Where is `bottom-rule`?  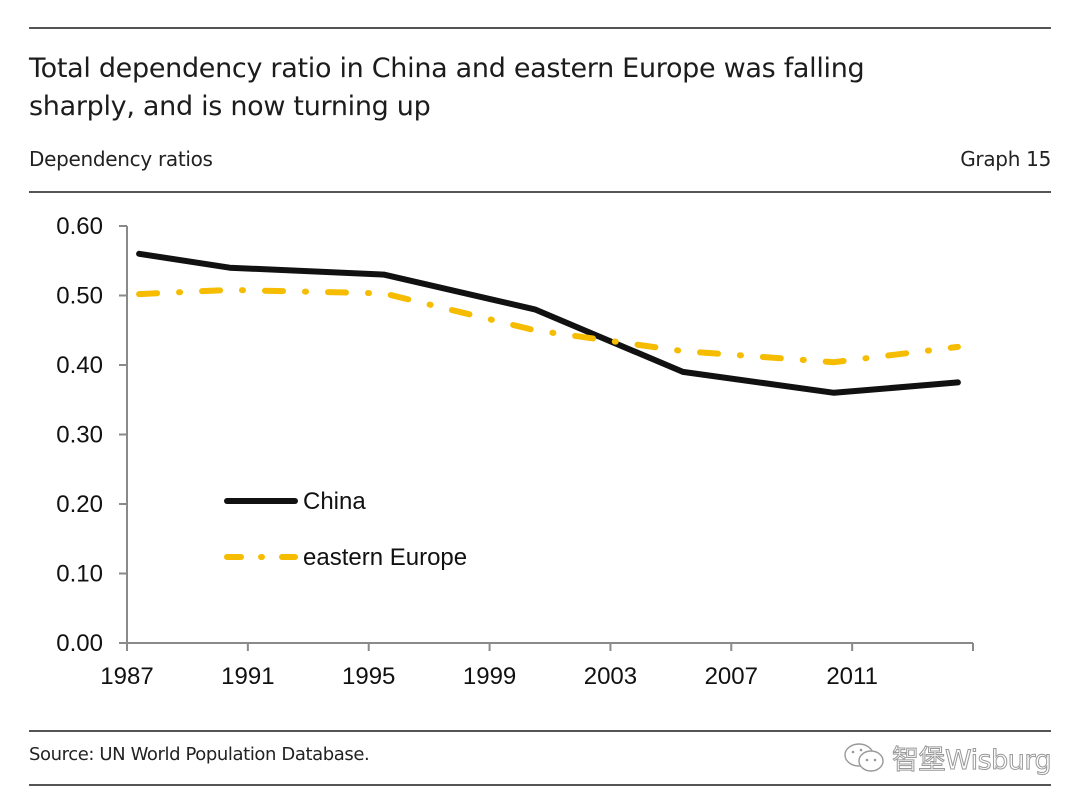 bottom-rule is located at coordinates (540, 785).